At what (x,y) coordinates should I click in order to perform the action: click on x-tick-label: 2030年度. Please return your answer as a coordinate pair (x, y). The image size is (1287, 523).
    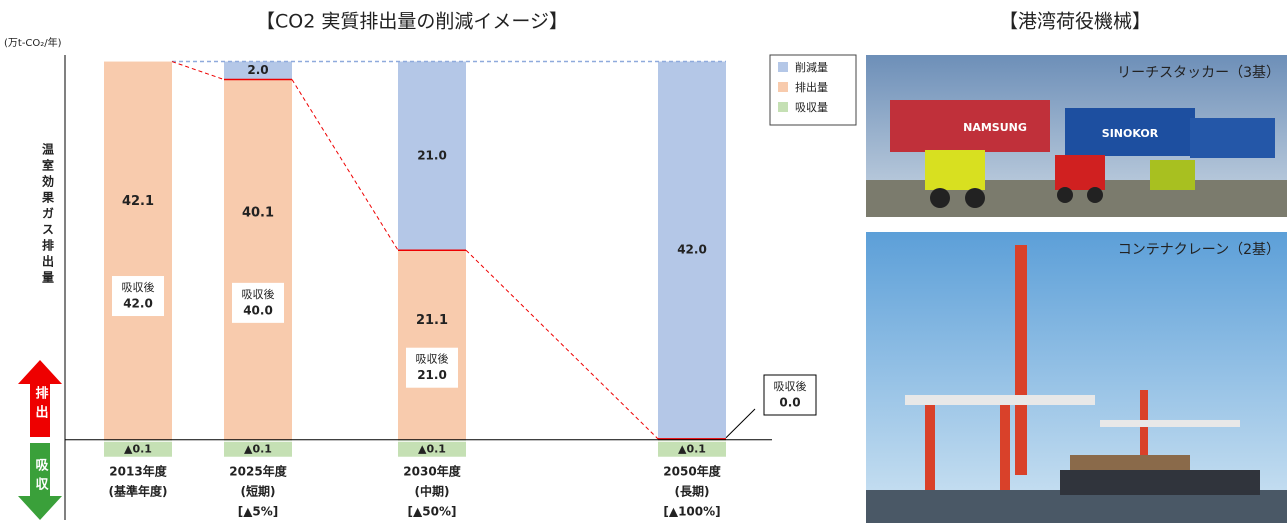
    Looking at the image, I should click on (432, 471).